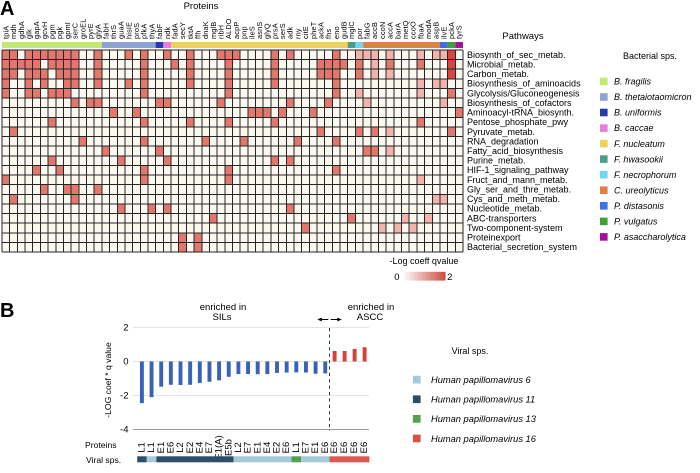  Describe the element at coordinates (451, 30) in the screenshot. I see `svg-text: pckA` at that location.